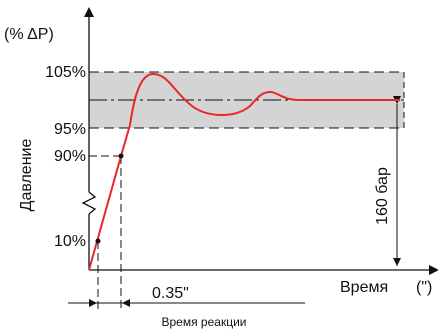 Image resolution: width=438 pixels, height=331 pixels. What do you see at coordinates (70, 241) in the screenshot?
I see `level-label-10: 10%` at bounding box center [70, 241].